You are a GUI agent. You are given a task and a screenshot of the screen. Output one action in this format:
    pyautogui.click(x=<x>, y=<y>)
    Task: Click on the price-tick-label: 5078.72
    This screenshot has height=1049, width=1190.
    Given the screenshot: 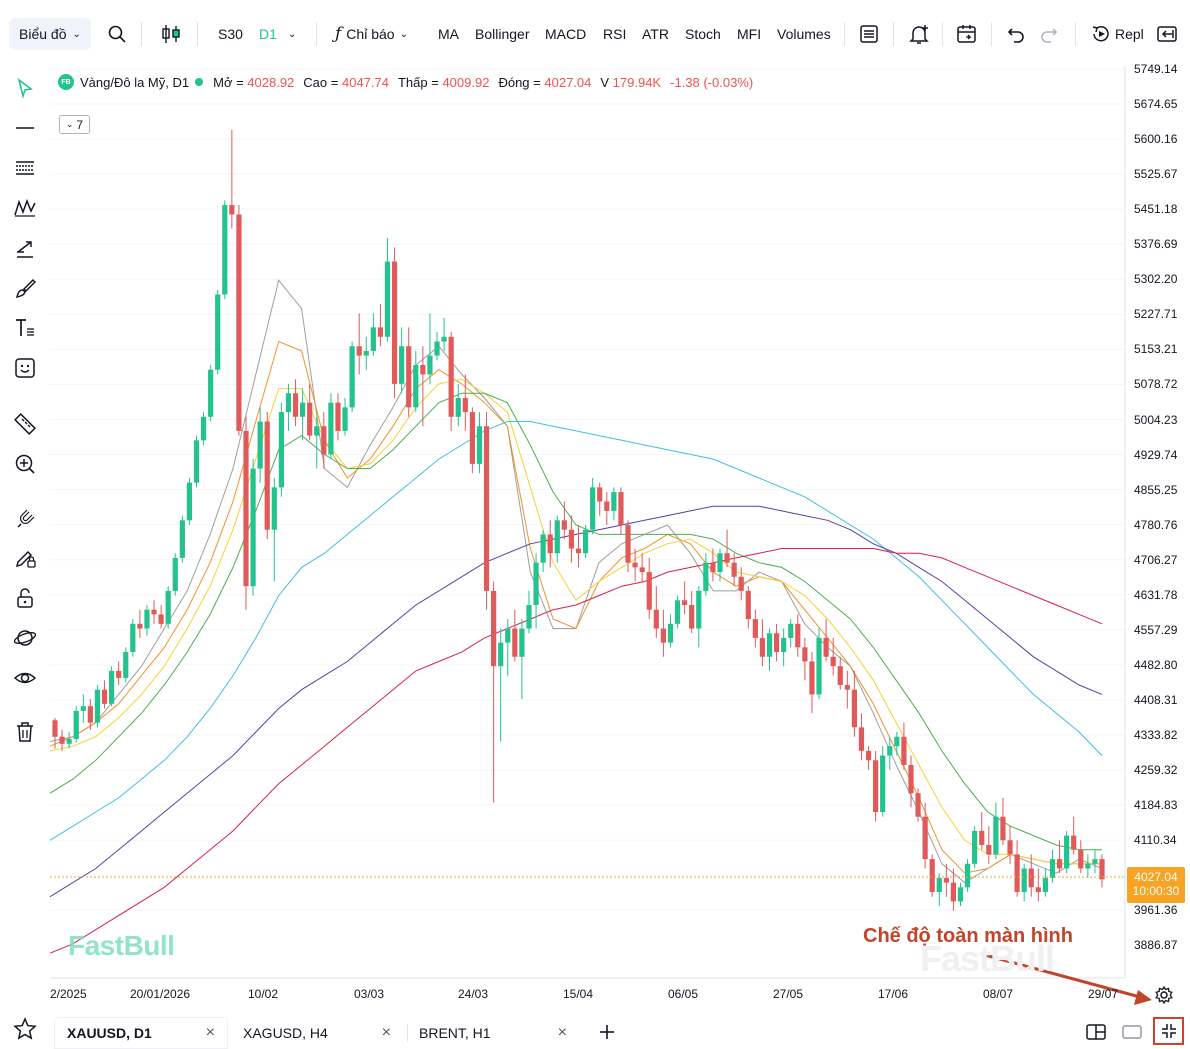 What is the action you would take?
    pyautogui.click(x=1156, y=384)
    